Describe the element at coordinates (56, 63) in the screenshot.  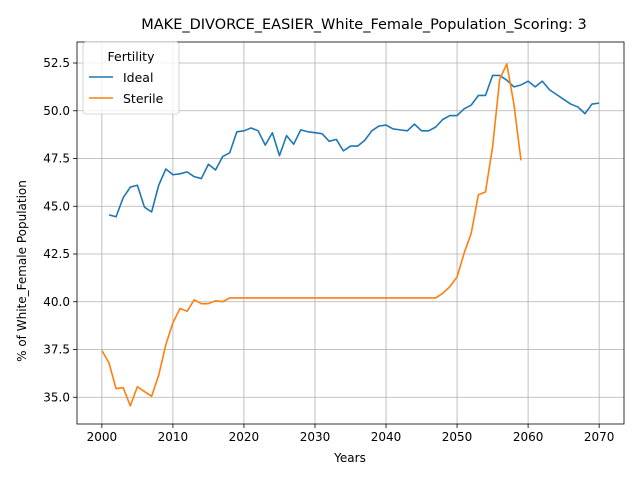
I see `y-tick-label: 52.5` at that location.